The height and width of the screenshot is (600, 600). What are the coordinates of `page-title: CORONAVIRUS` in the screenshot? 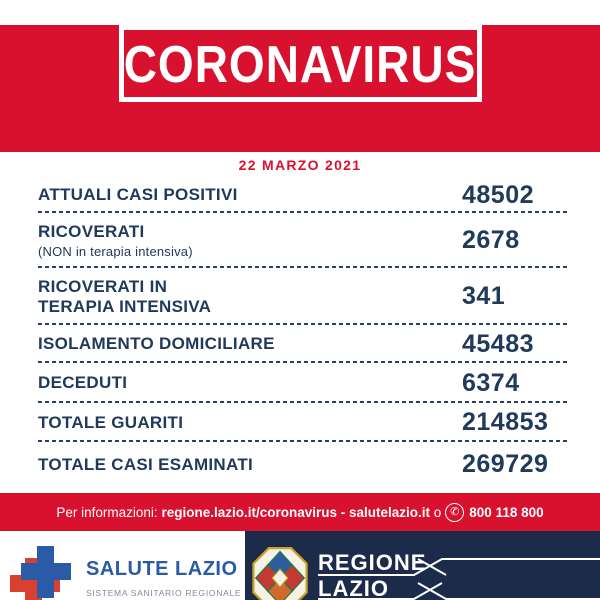 It's located at (300, 63).